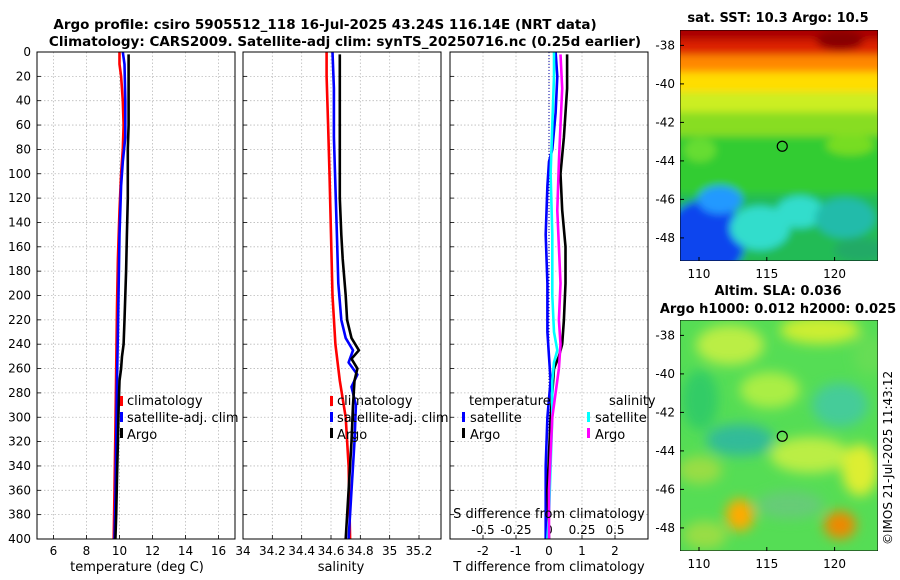 The image size is (900, 580). I want to click on depth-tick-label: 200, so click(19, 296).